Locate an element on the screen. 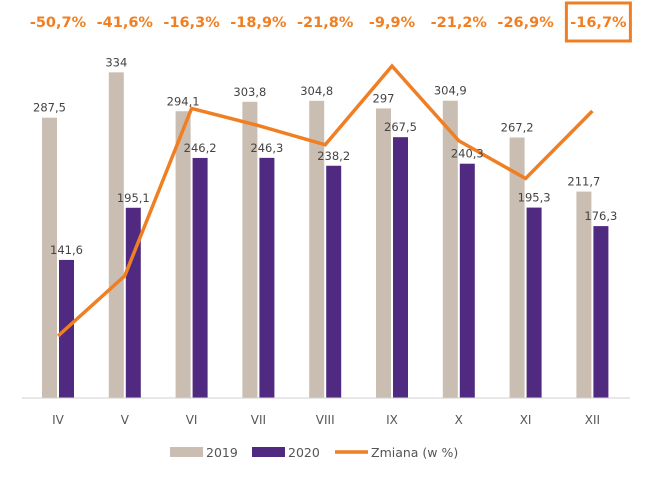 The width and height of the screenshot is (649, 485). change-label-IV: -50,7% is located at coordinates (58, 23).